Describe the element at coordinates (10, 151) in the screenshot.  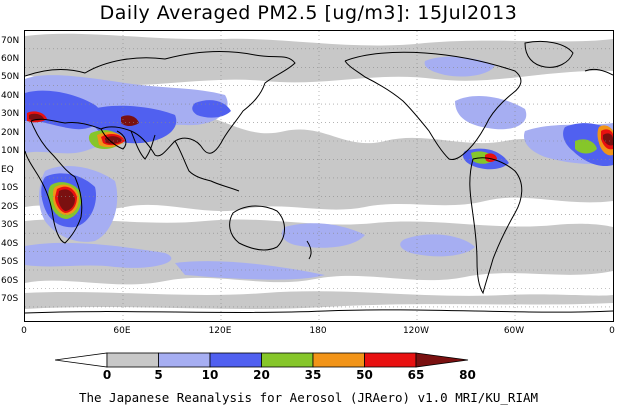
I see `lat-tick-label: 10N` at that location.